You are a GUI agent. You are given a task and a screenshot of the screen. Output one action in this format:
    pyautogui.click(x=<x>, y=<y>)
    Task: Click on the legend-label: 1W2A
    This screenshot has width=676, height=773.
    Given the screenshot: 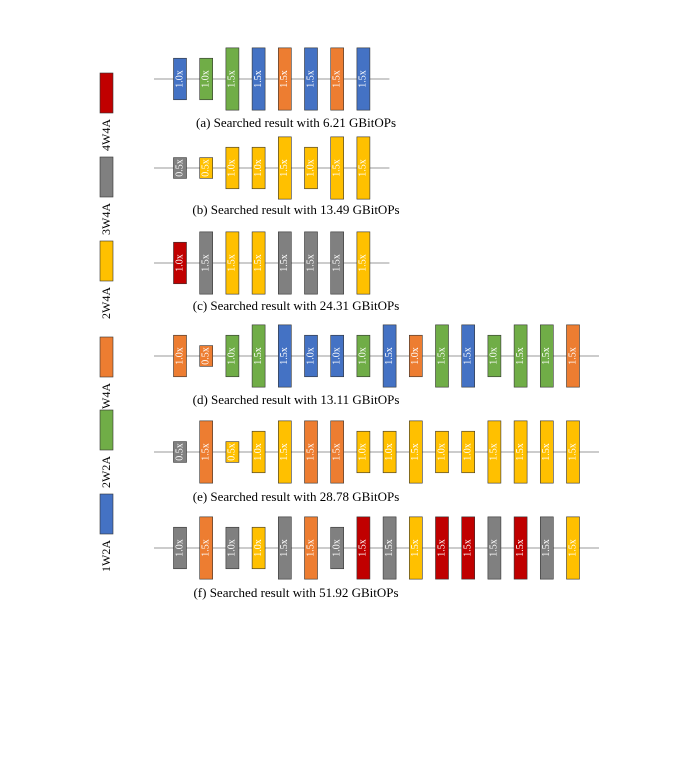 What is the action you would take?
    pyautogui.click(x=106, y=556)
    